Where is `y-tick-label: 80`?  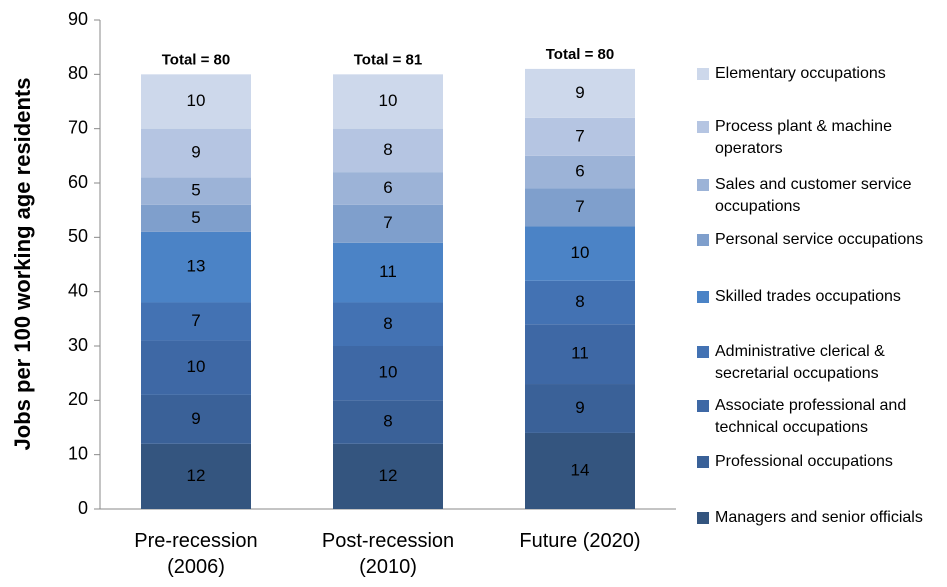
y-tick-label: 80 is located at coordinates (78, 73).